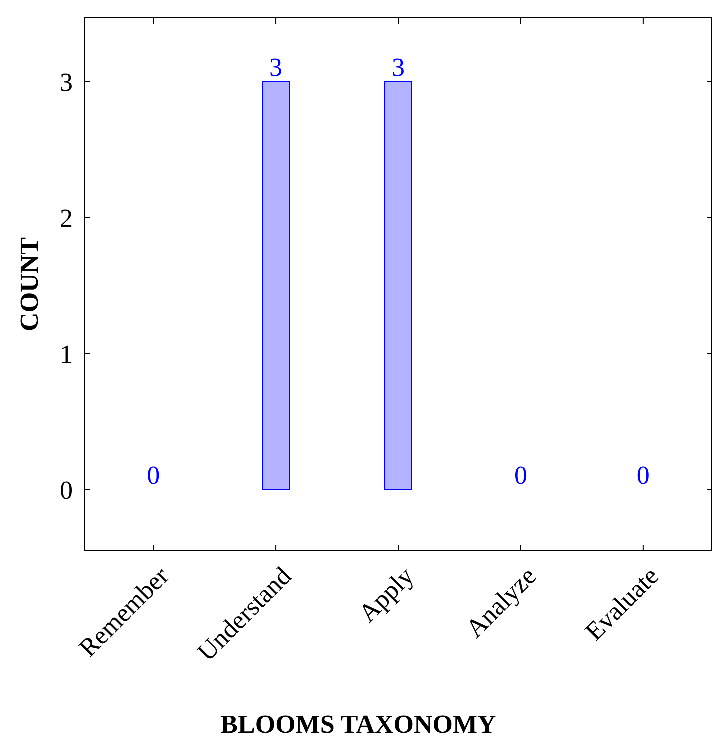  Describe the element at coordinates (66, 83) in the screenshot. I see `y-tick-label: 3` at that location.